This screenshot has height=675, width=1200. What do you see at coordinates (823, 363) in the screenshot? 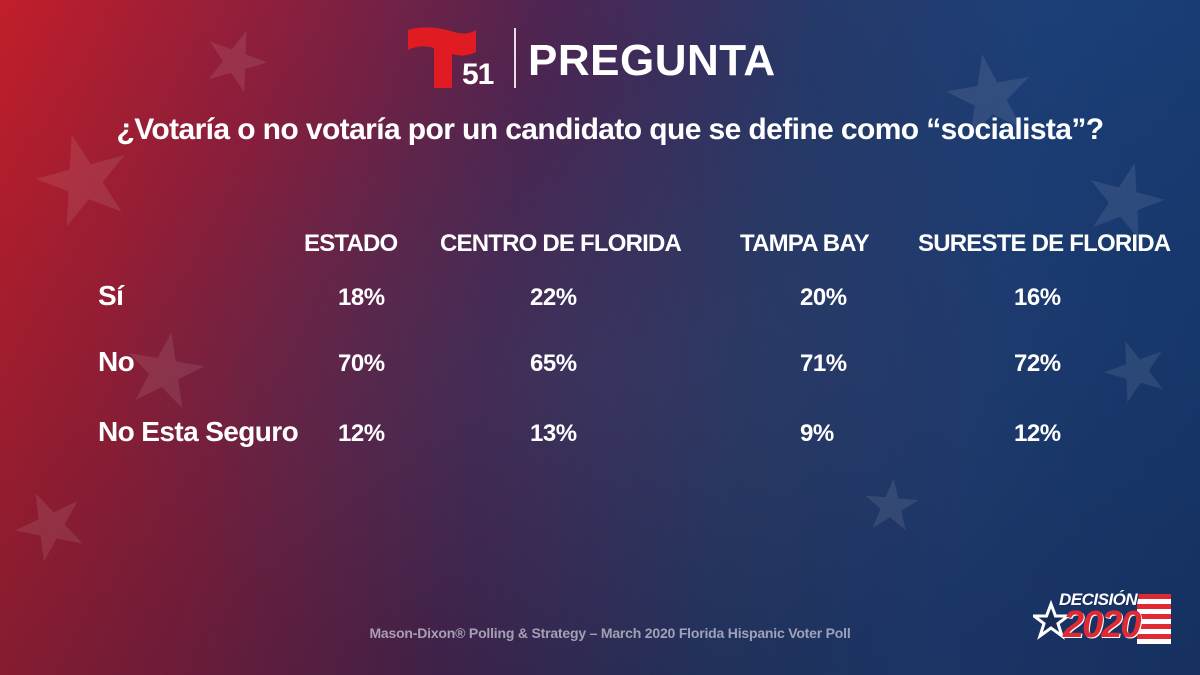
I see `table-cell: 71%` at bounding box center [823, 363].